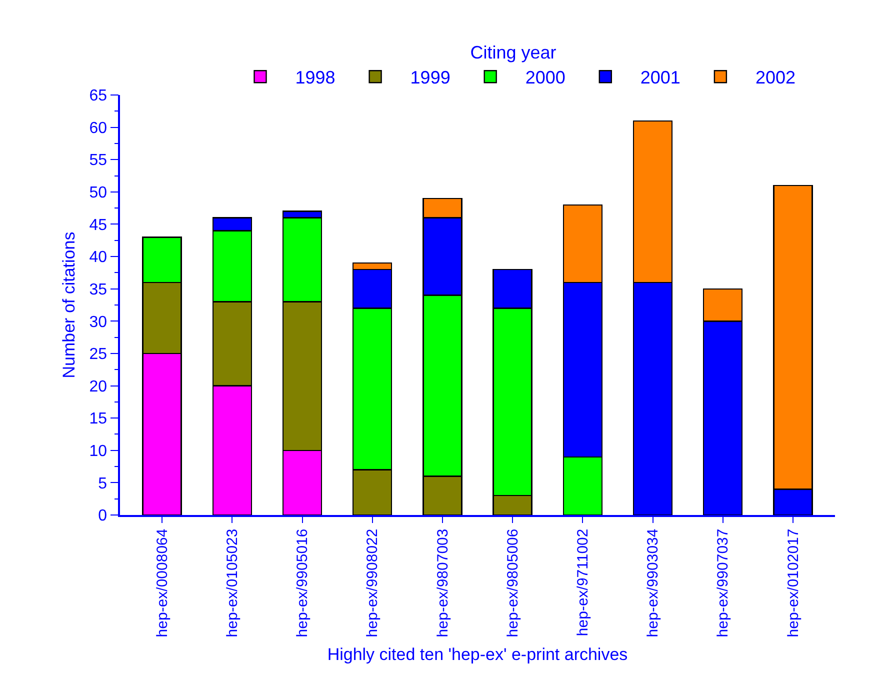 The width and height of the screenshot is (887, 685). What do you see at coordinates (303, 583) in the screenshot?
I see `x-tick-label: hep-ex/9905016` at bounding box center [303, 583].